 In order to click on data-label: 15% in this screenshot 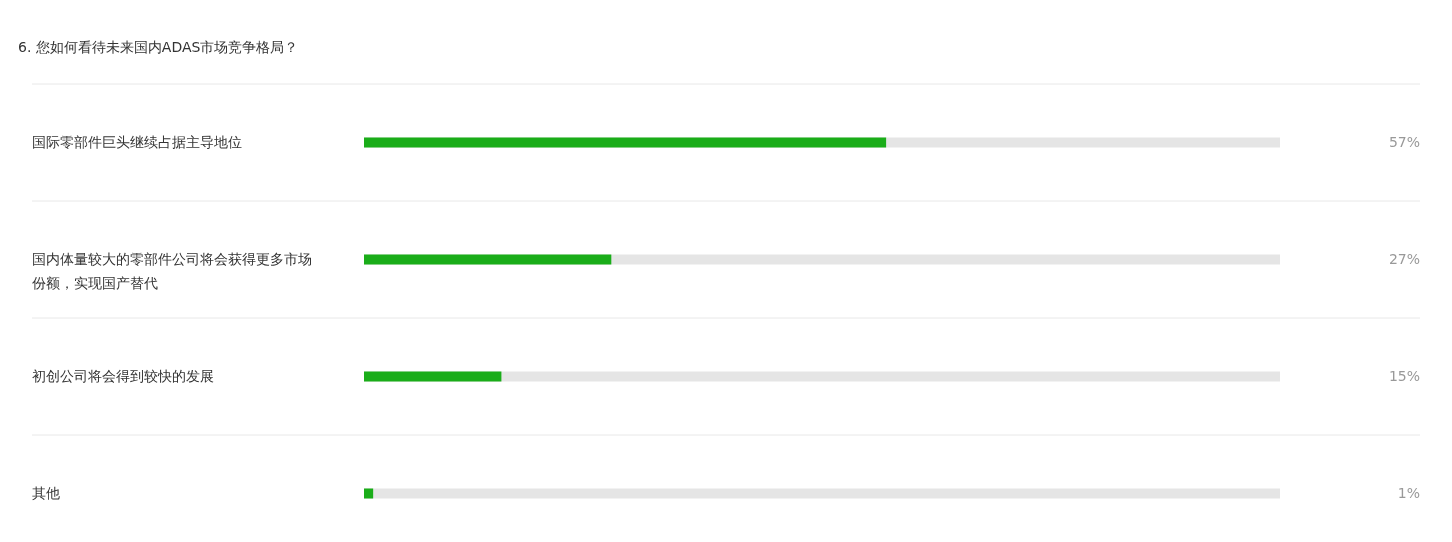, I will do `click(1404, 375)`.